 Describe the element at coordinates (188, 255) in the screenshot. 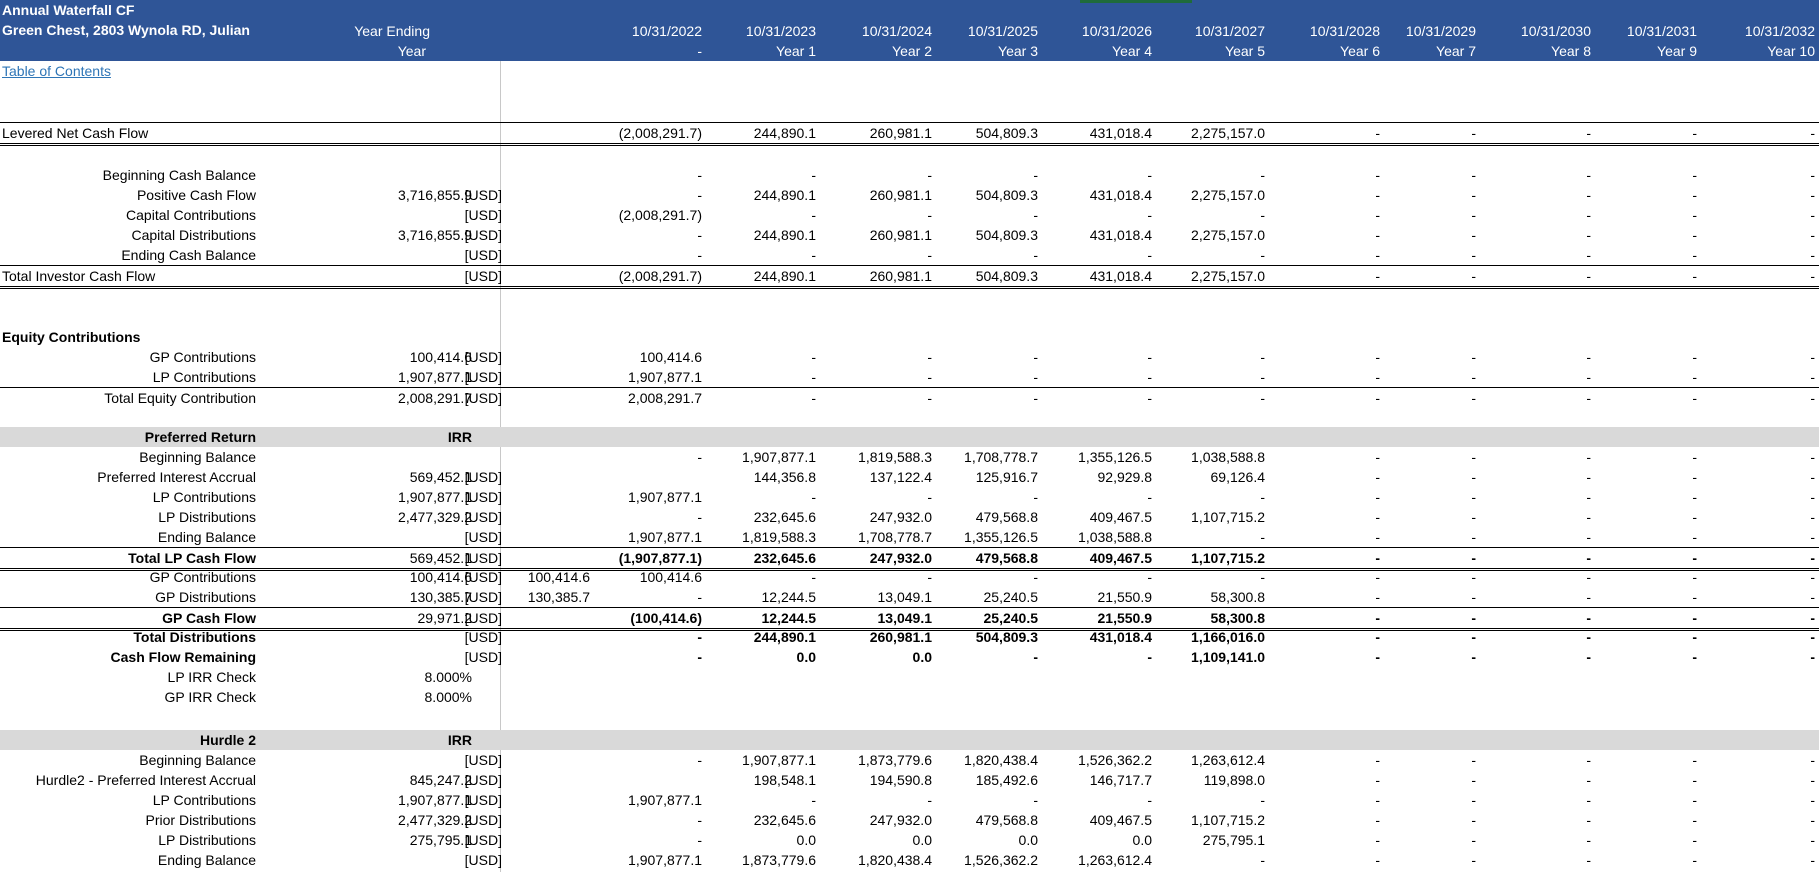

I see `row-label: Ending Cash Balance` at that location.